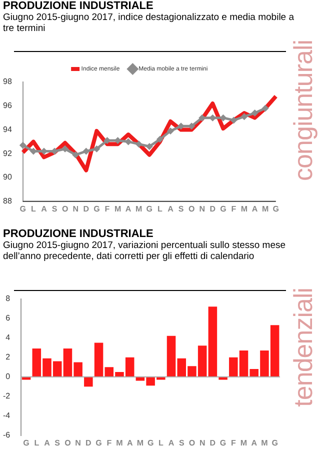  I want to click on y-tick-label: 0, so click(8, 377).